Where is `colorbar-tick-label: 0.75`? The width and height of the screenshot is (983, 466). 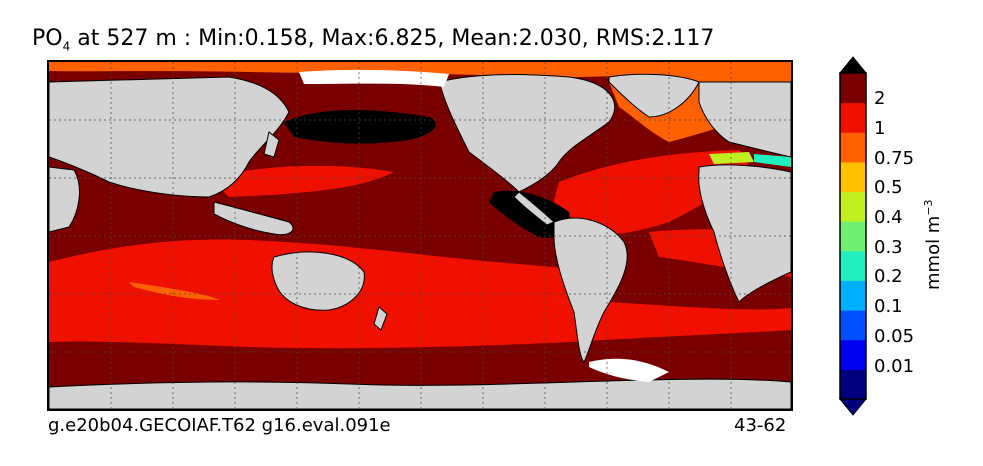
colorbar-tick-label: 0.75 is located at coordinates (894, 158).